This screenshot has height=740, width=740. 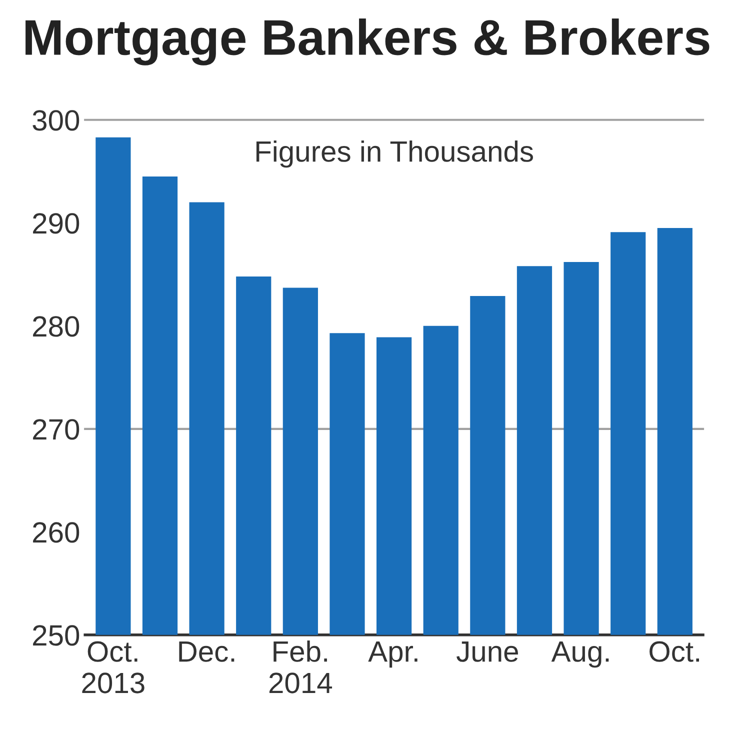 What do you see at coordinates (56, 532) in the screenshot?
I see `y-tick-label: 260` at bounding box center [56, 532].